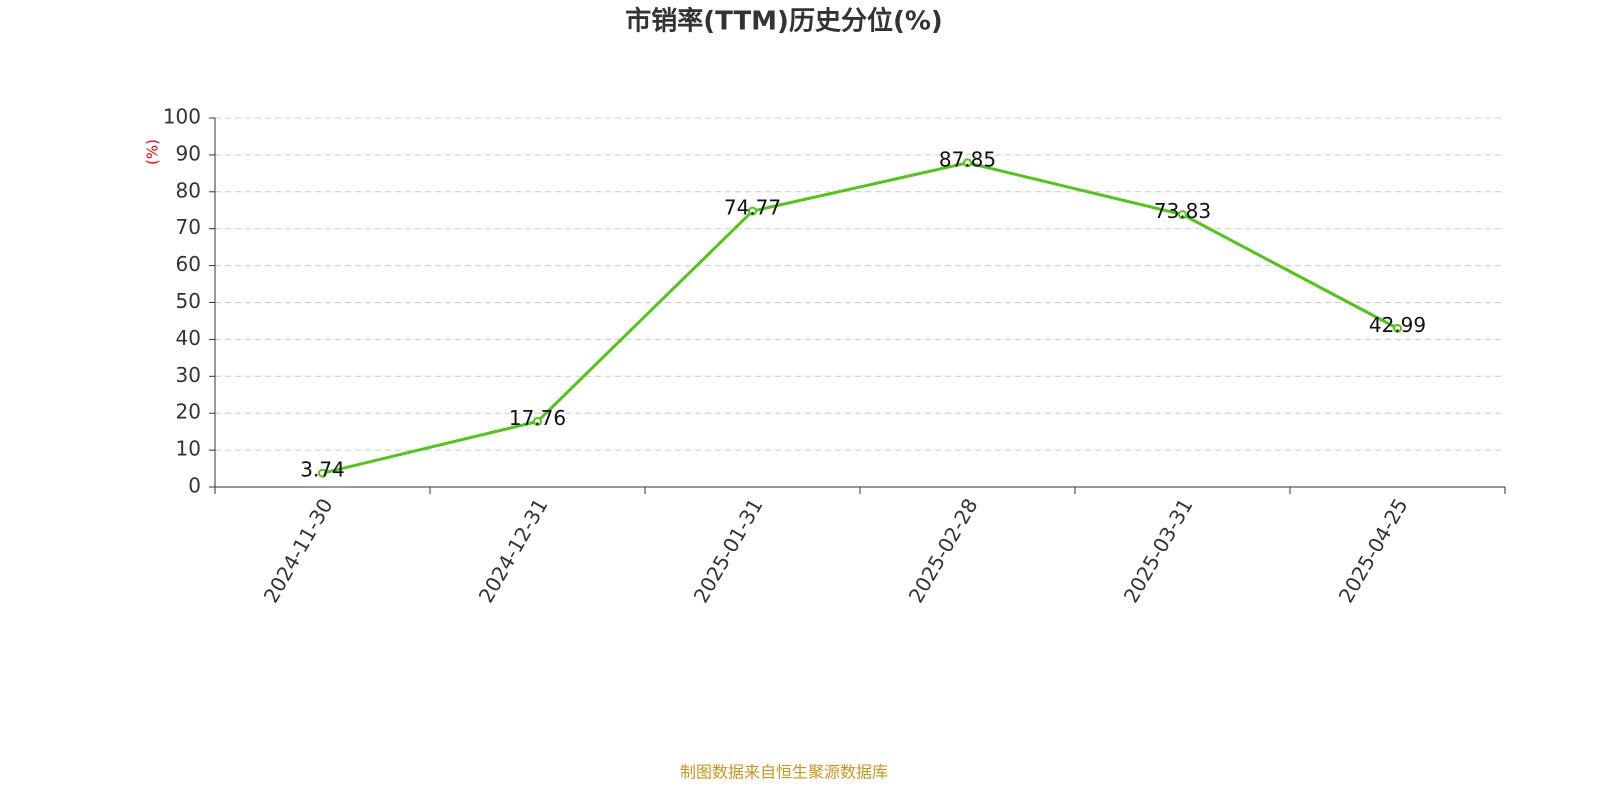 This screenshot has height=800, width=1600. Describe the element at coordinates (784, 772) in the screenshot. I see `source-note: 制图数据来自恒生聚源数据库` at that location.